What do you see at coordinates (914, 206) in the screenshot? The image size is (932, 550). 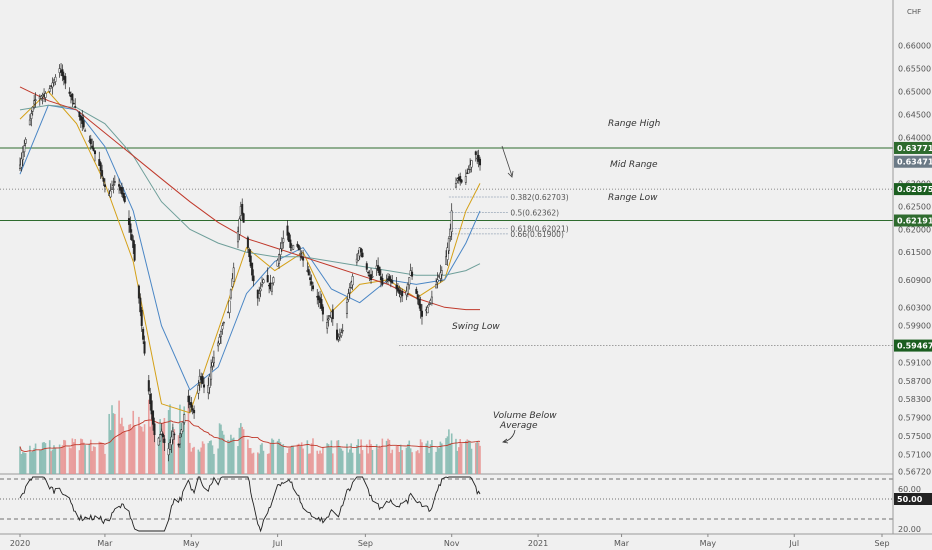 I see `price-tick-label: 0.62500` at bounding box center [914, 206].